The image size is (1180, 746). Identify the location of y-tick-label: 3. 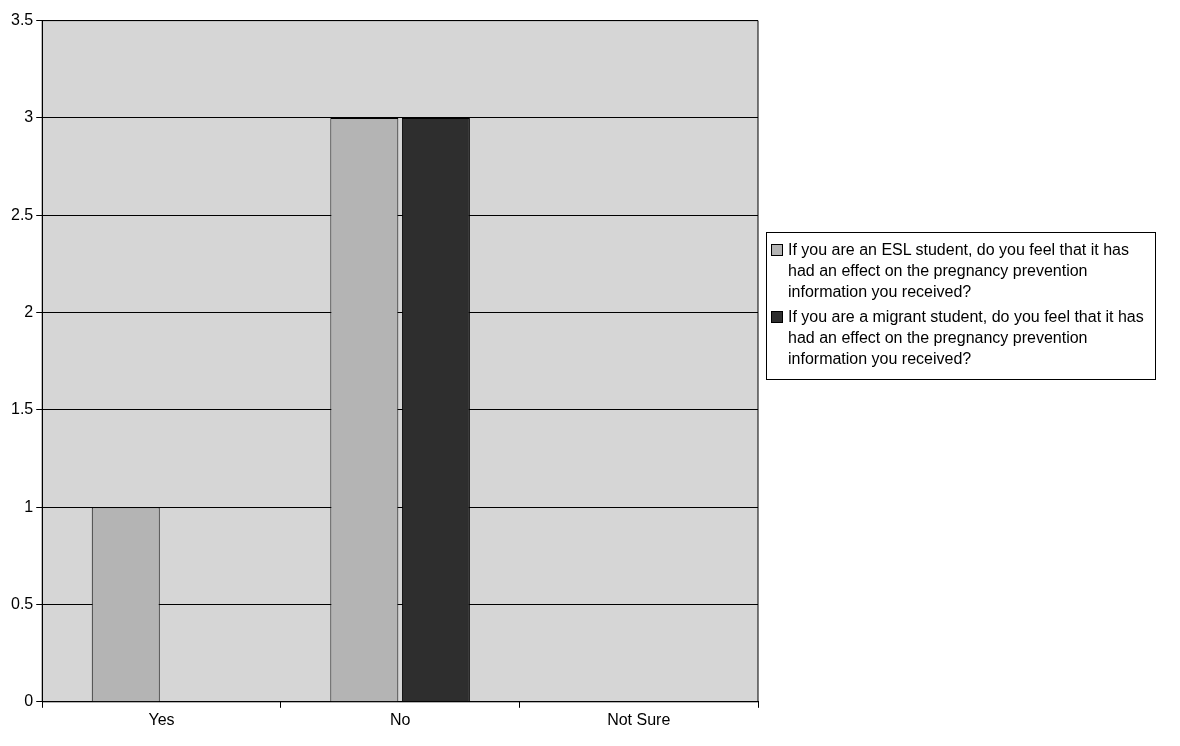
(29, 117).